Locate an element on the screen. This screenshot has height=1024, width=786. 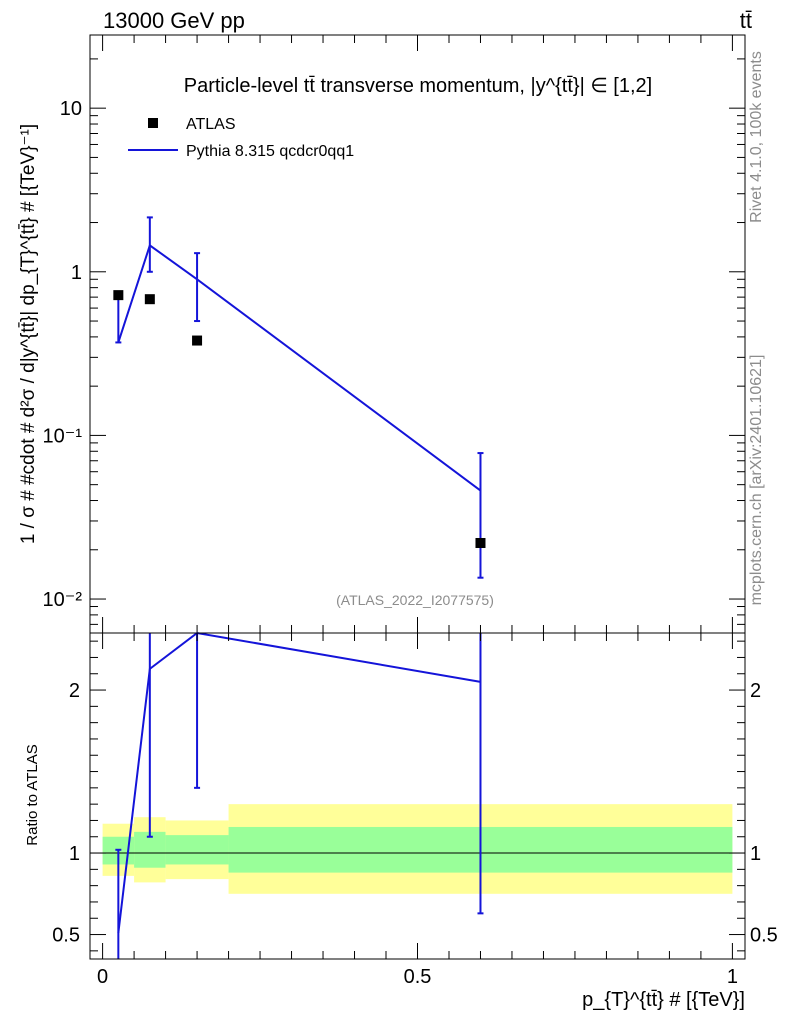
legend-marker-atlas is located at coordinates (153, 123).